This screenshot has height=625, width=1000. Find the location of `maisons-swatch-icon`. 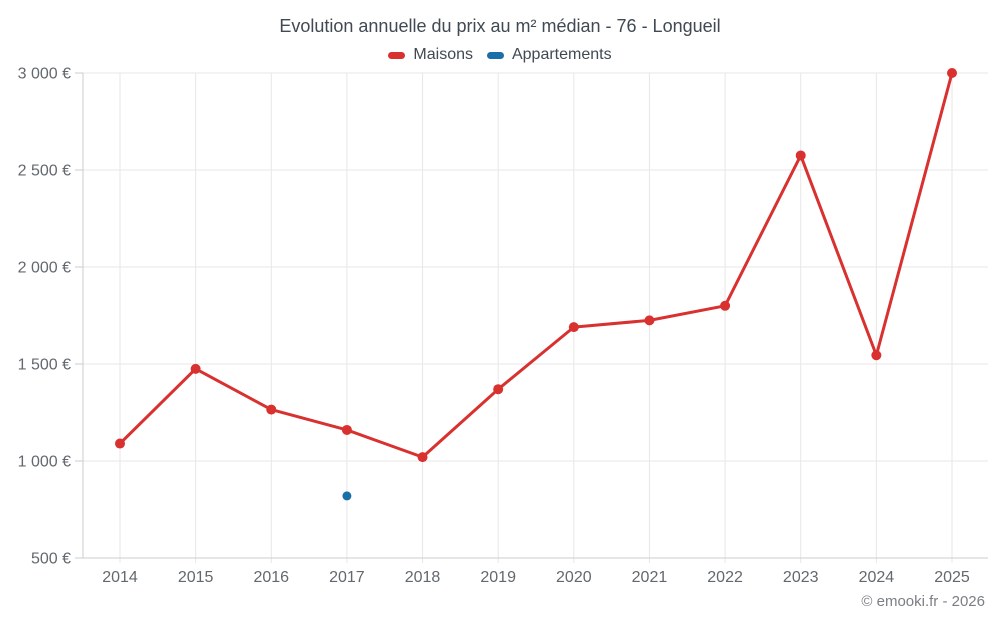

maisons-swatch-icon is located at coordinates (397, 55).